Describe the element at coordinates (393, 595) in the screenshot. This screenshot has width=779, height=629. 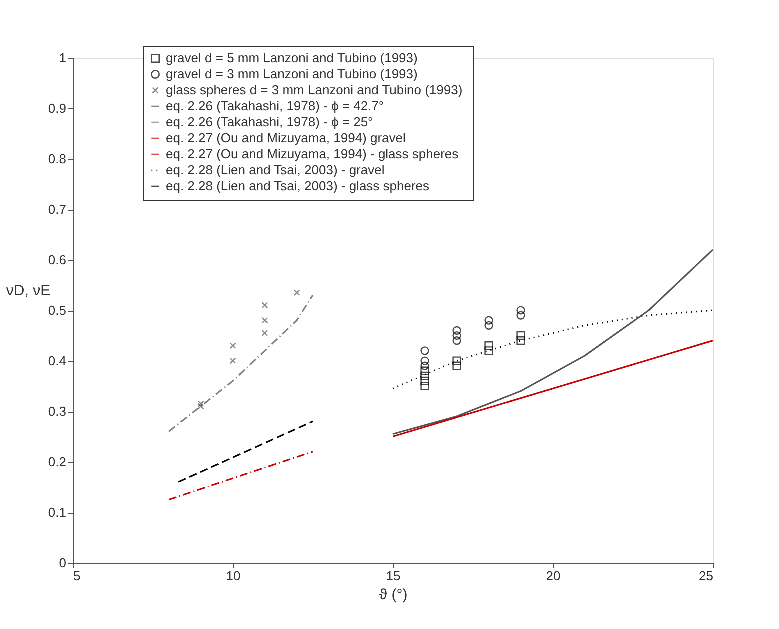
I see `x-axis-title: ϑ (°)` at that location.